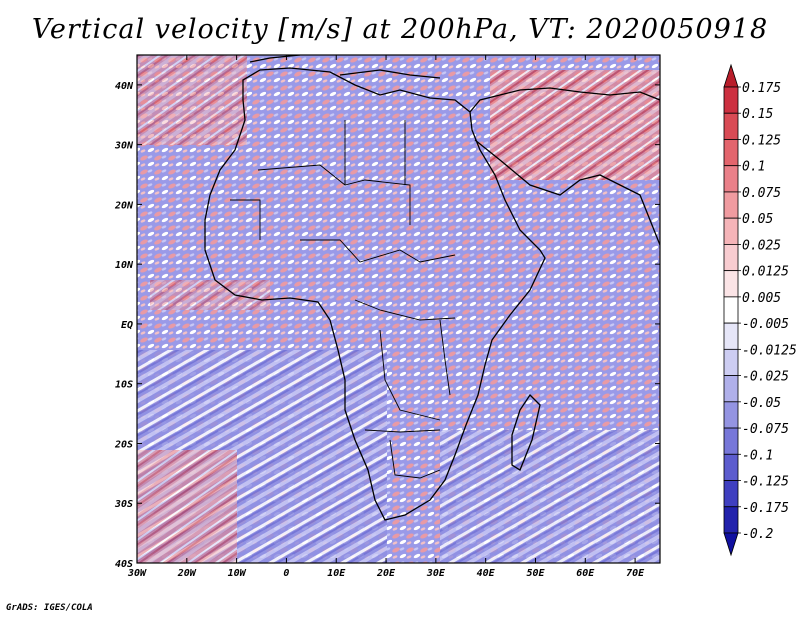 The width and height of the screenshot is (800, 622). Describe the element at coordinates (436, 573) in the screenshot. I see `lon-tick-label: 30E` at that location.